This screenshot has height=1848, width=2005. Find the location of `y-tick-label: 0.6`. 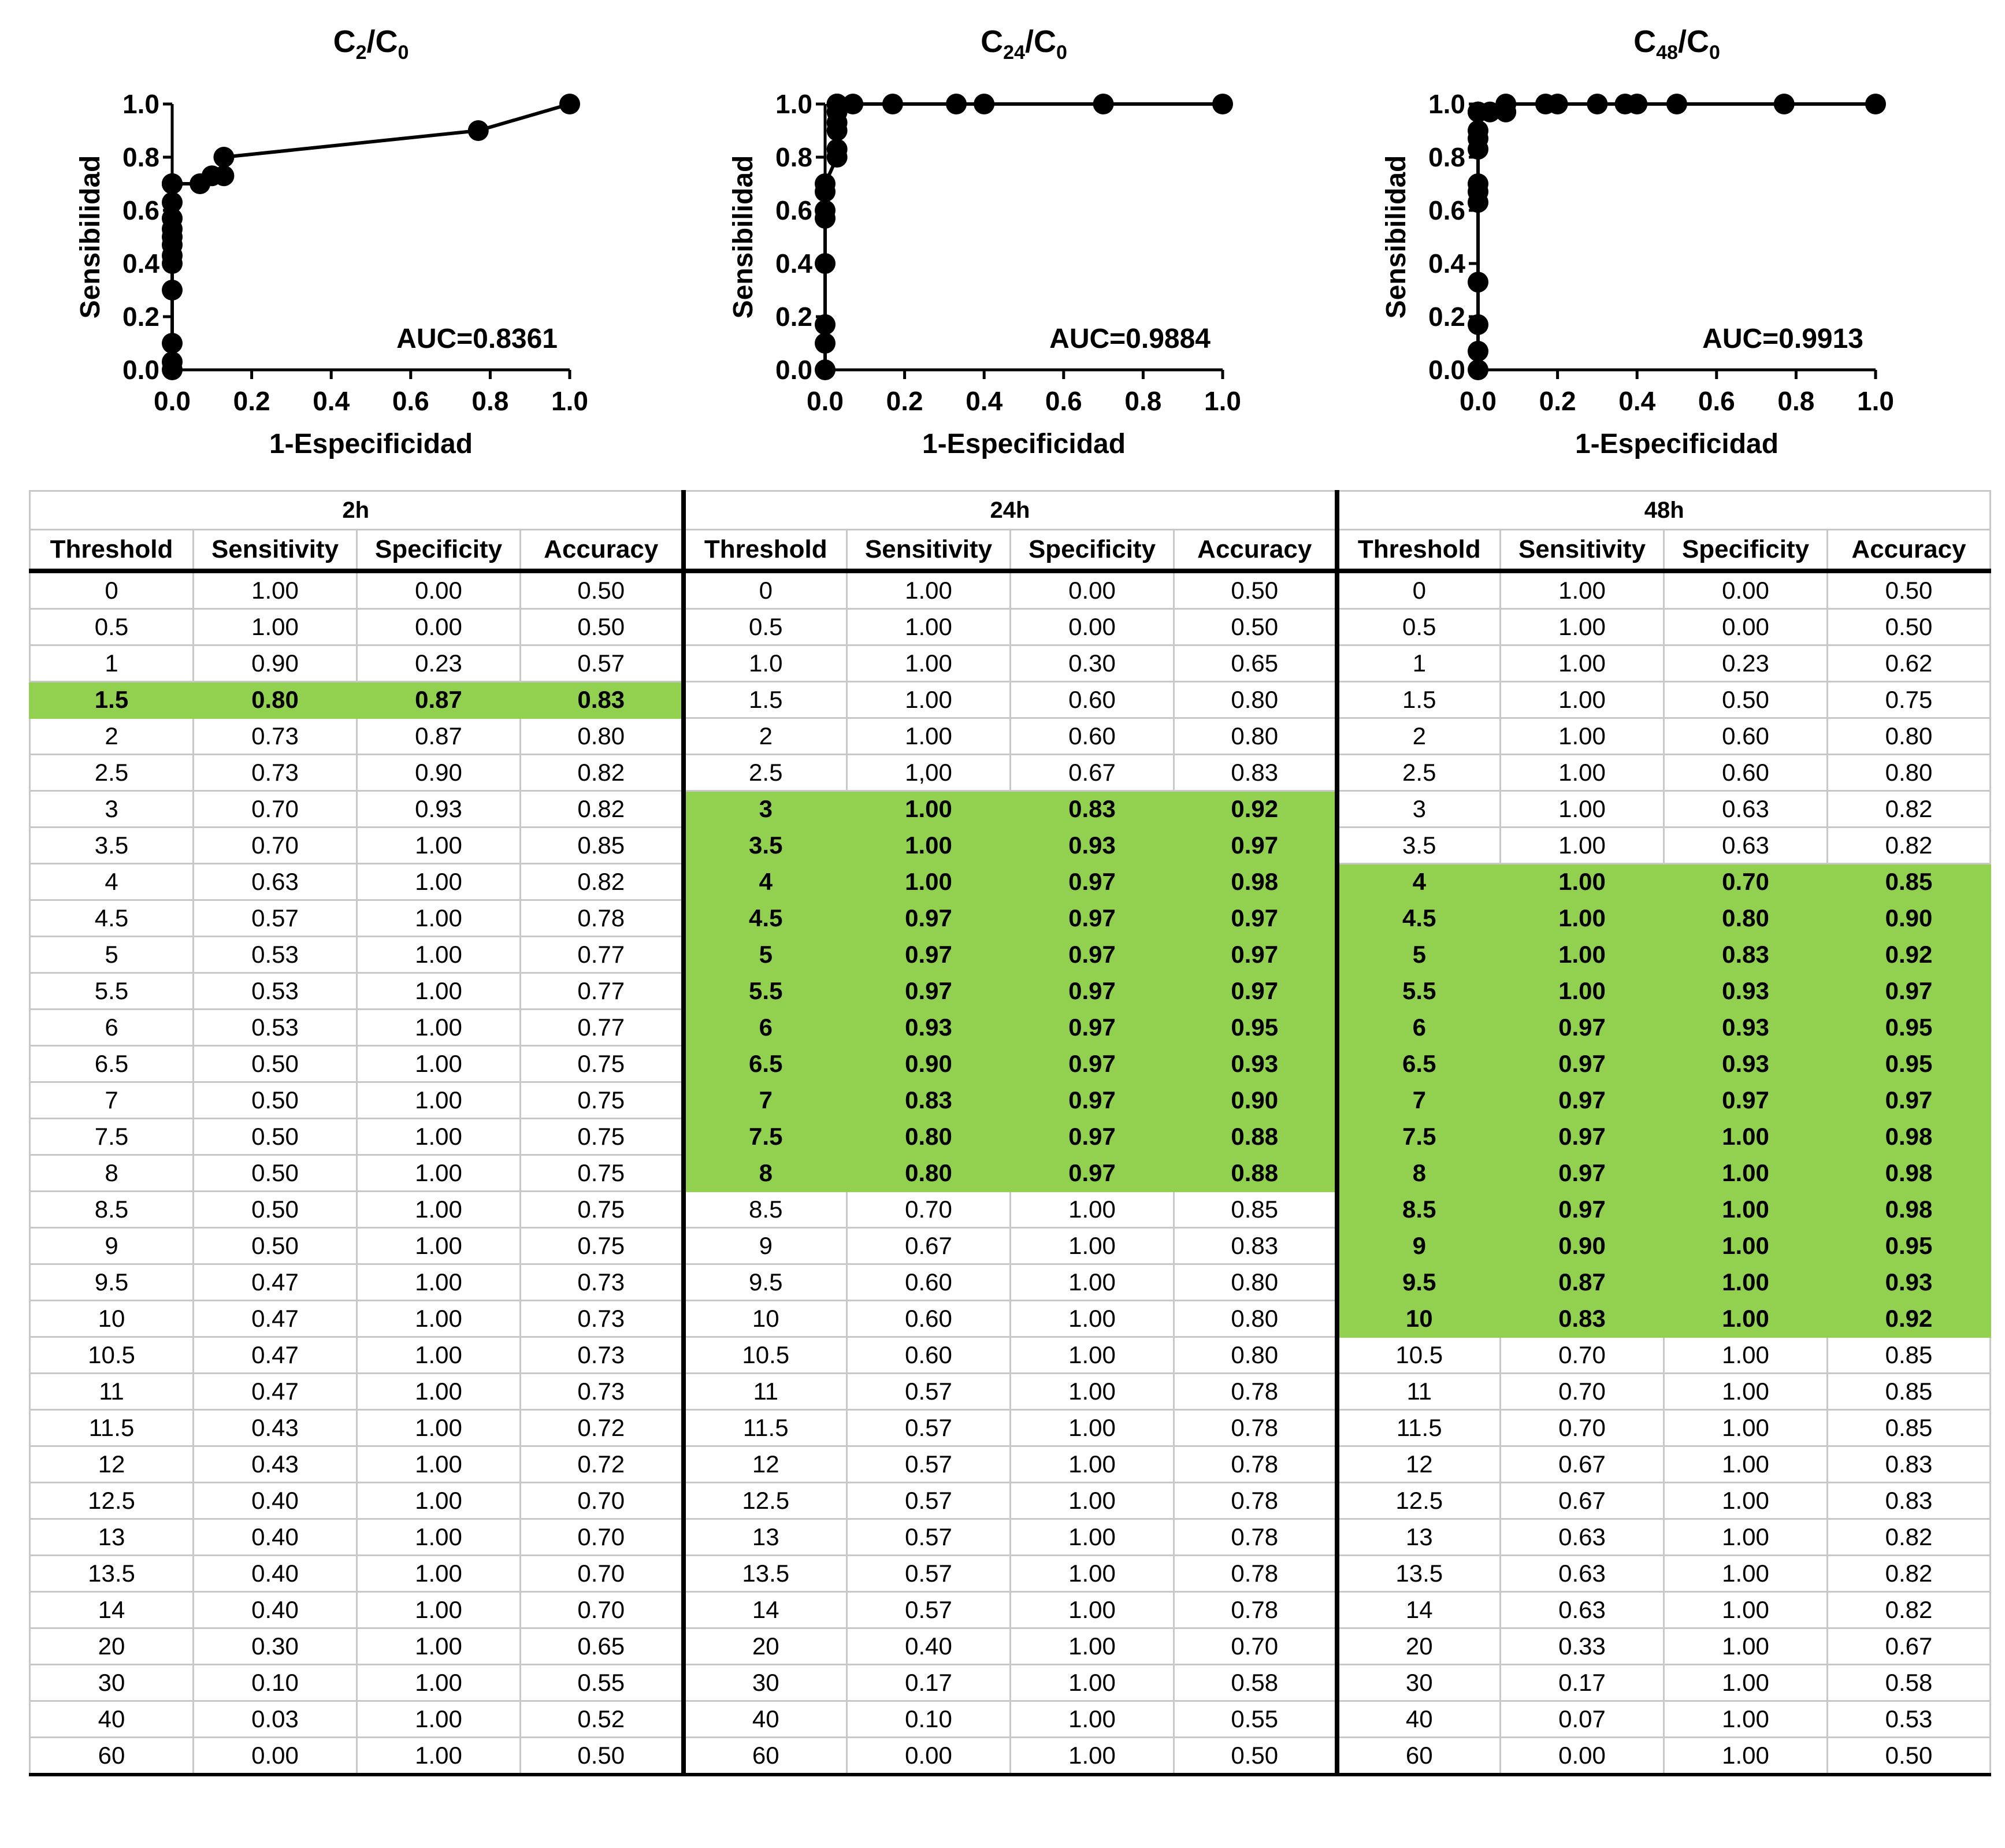

y-tick-label: 0.6 is located at coordinates (1446, 210).